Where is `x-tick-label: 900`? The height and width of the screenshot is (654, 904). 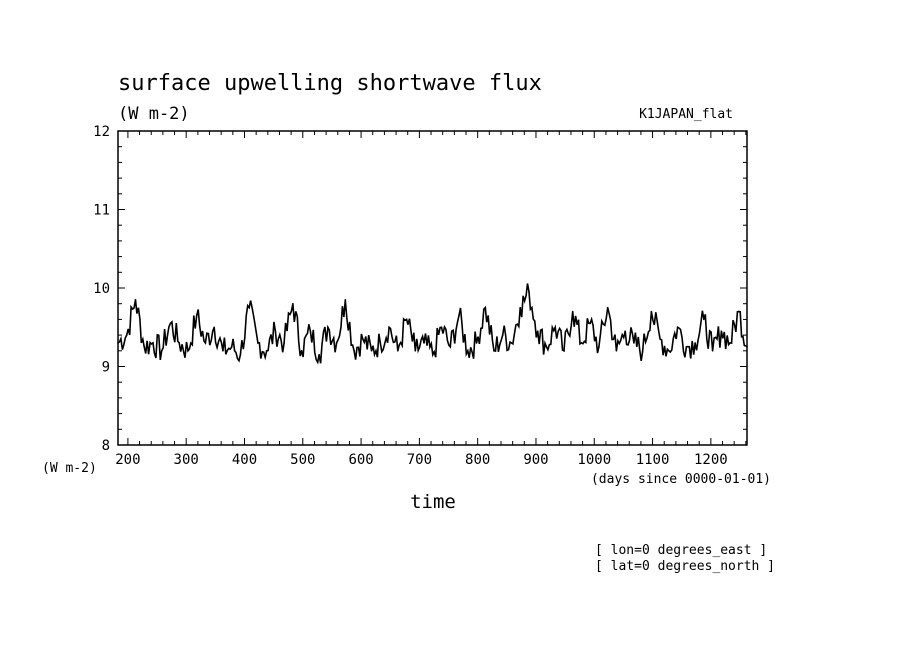 x-tick-label: 900 is located at coordinates (535, 460).